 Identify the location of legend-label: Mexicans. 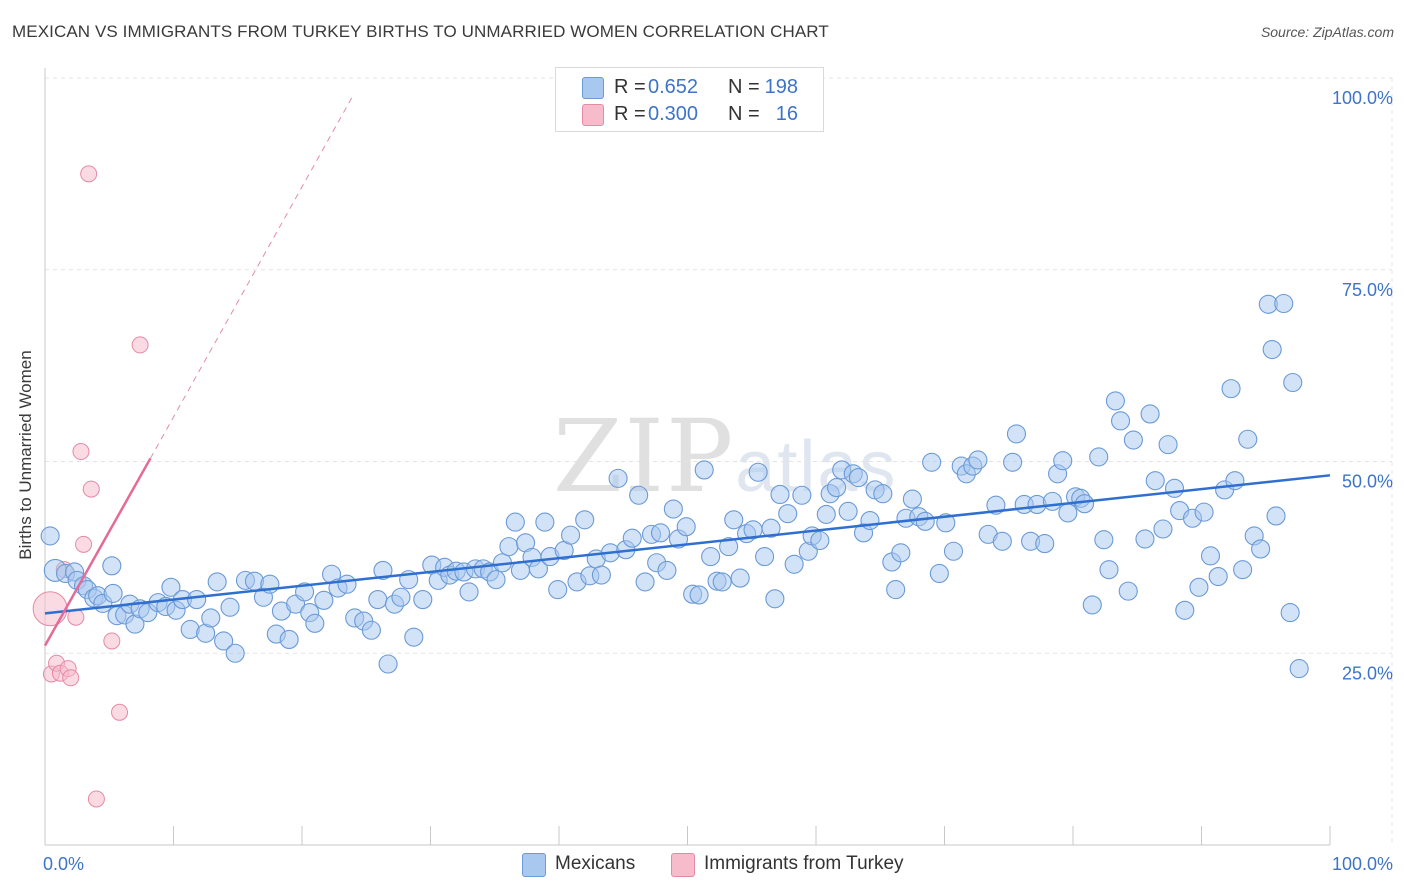
(595, 863).